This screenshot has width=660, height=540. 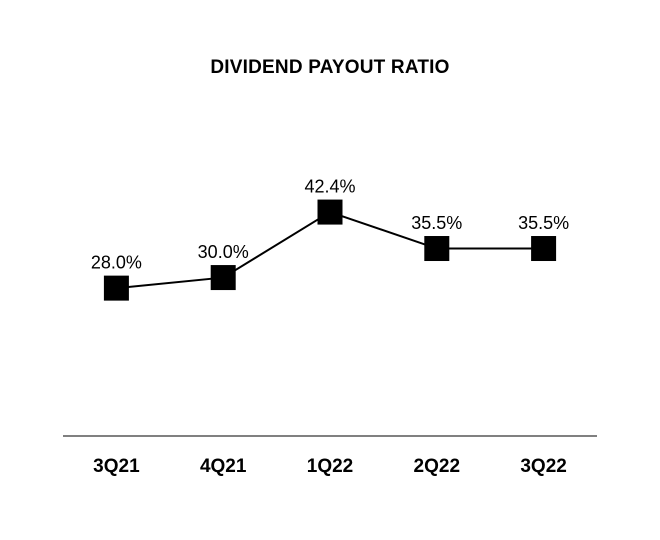 I want to click on chart-title: DIVIDEND PAYOUT RATIO, so click(x=330, y=67).